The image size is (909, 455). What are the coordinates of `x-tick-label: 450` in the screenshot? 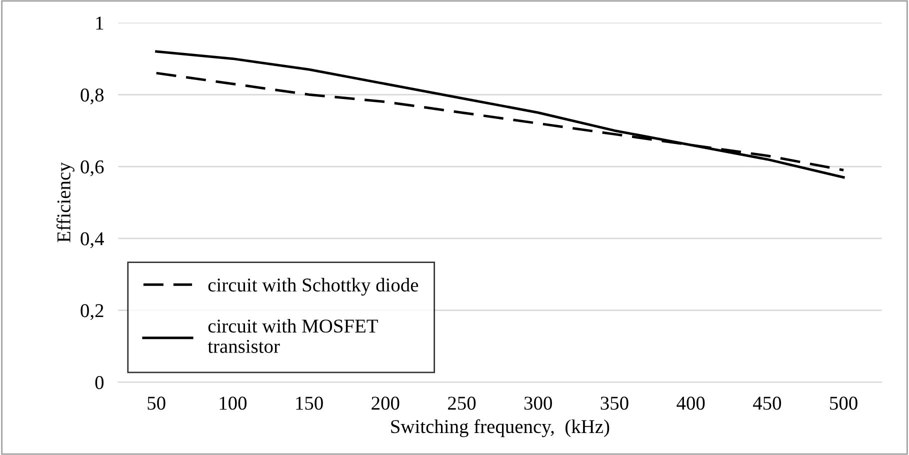 It's located at (767, 403).